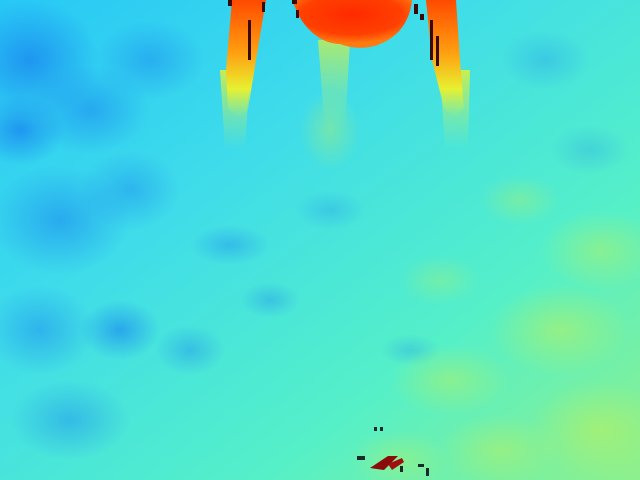 The height and width of the screenshot is (480, 640). What do you see at coordinates (393, 451) in the screenshot?
I see `hot-spot-artifact` at bounding box center [393, 451].